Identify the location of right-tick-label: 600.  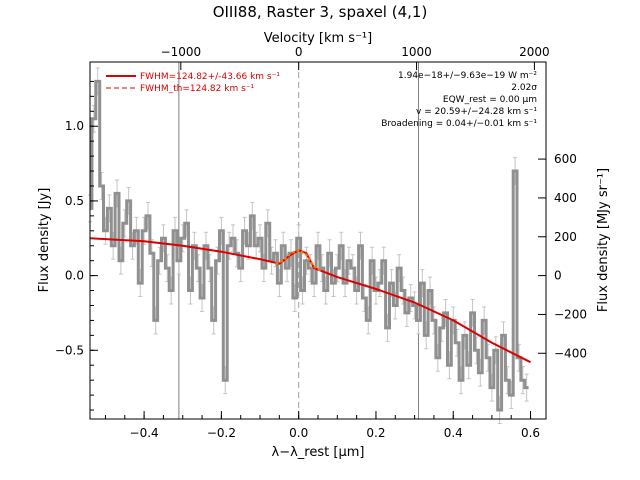
(565, 159).